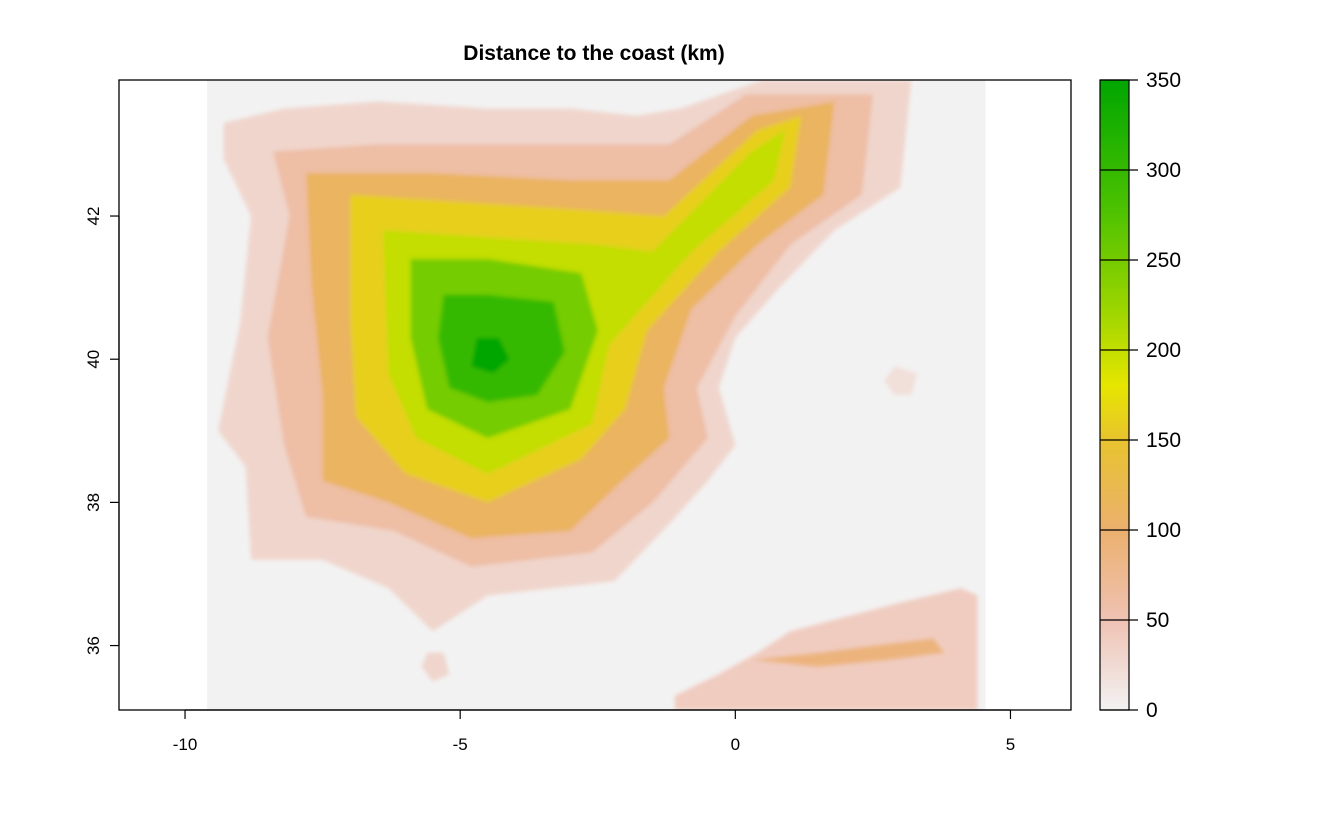 The image size is (1344, 830). What do you see at coordinates (1163, 170) in the screenshot?
I see `colorbar-tick-label: 300` at bounding box center [1163, 170].